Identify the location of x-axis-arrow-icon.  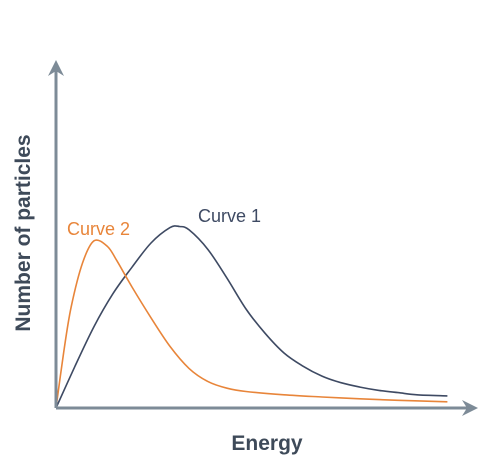
(470, 408).